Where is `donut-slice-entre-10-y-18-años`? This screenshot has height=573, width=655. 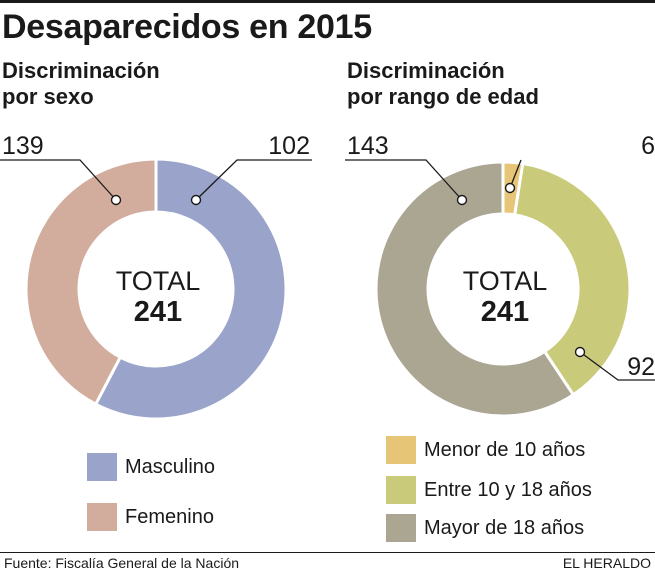
donut-slice-entre-10-y-18-años is located at coordinates (572, 279).